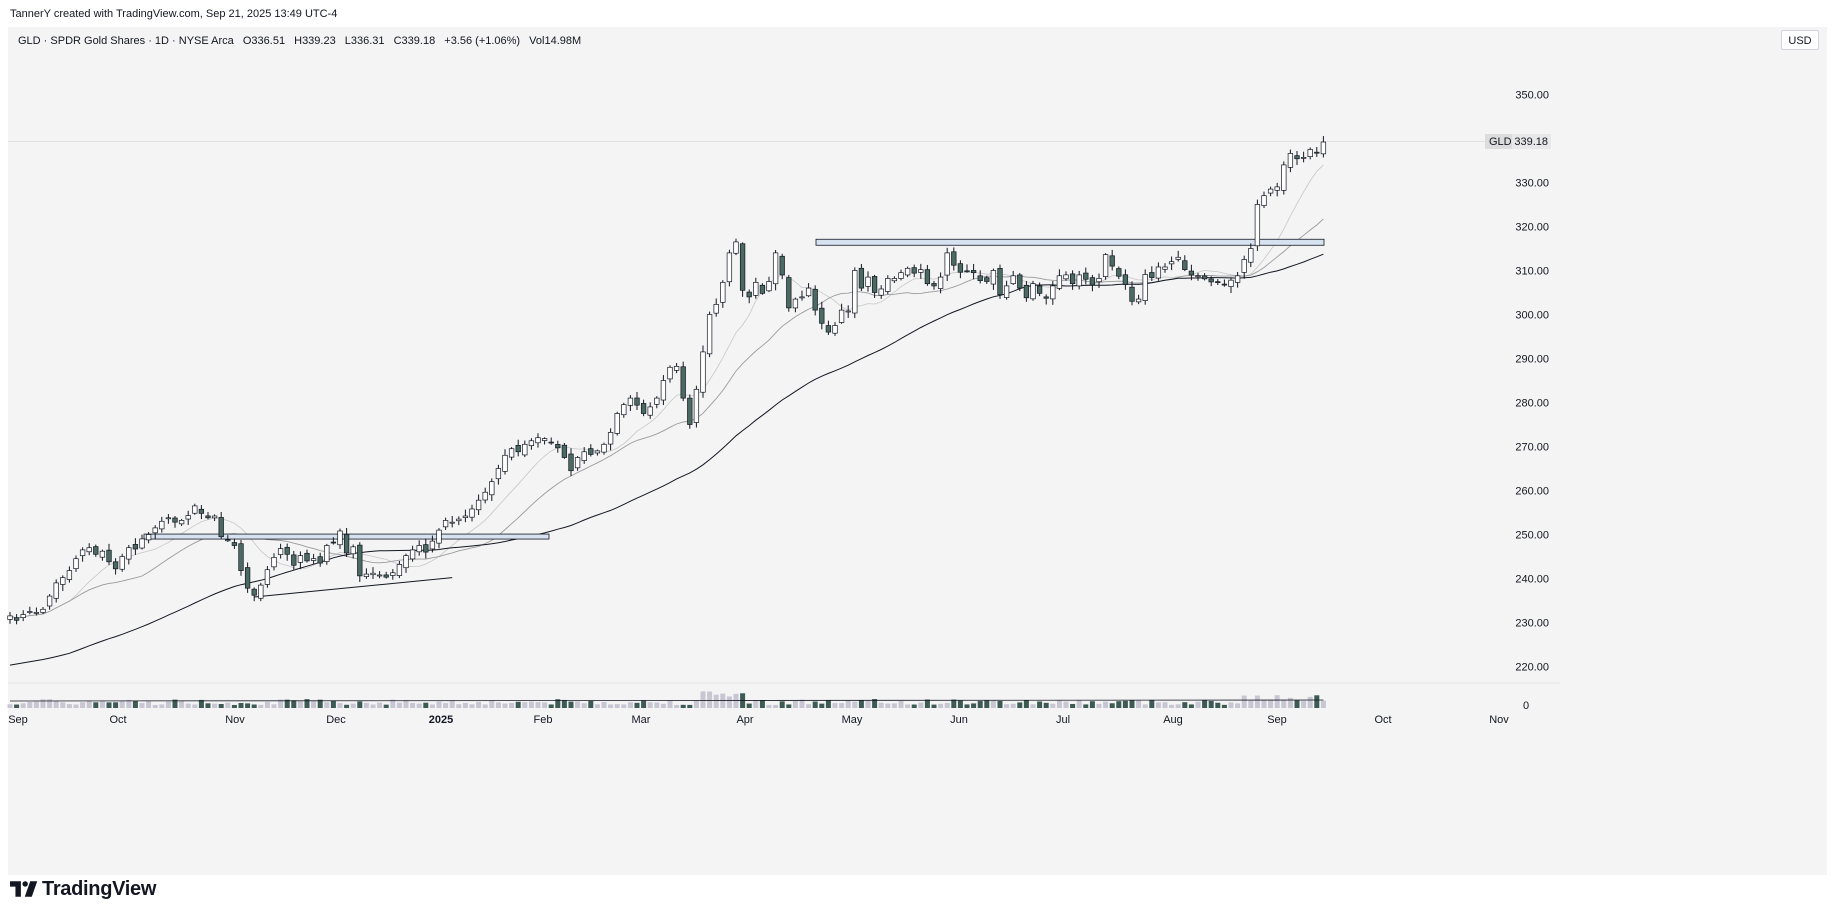 This screenshot has height=917, width=1835. What do you see at coordinates (1532, 360) in the screenshot?
I see `y-tick-label: 290.00` at bounding box center [1532, 360].